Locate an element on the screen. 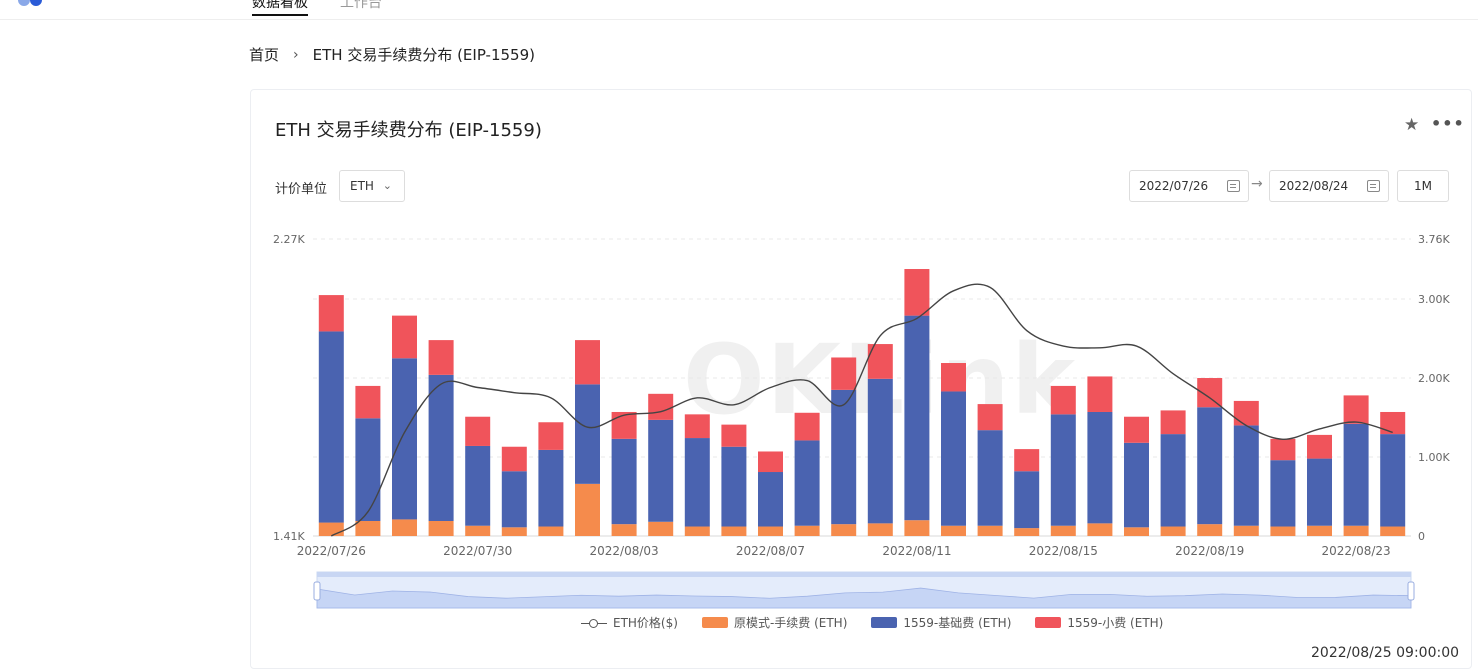 This screenshot has width=1478, height=669. legend-label: 1559-基础费 (ETH) is located at coordinates (957, 623).